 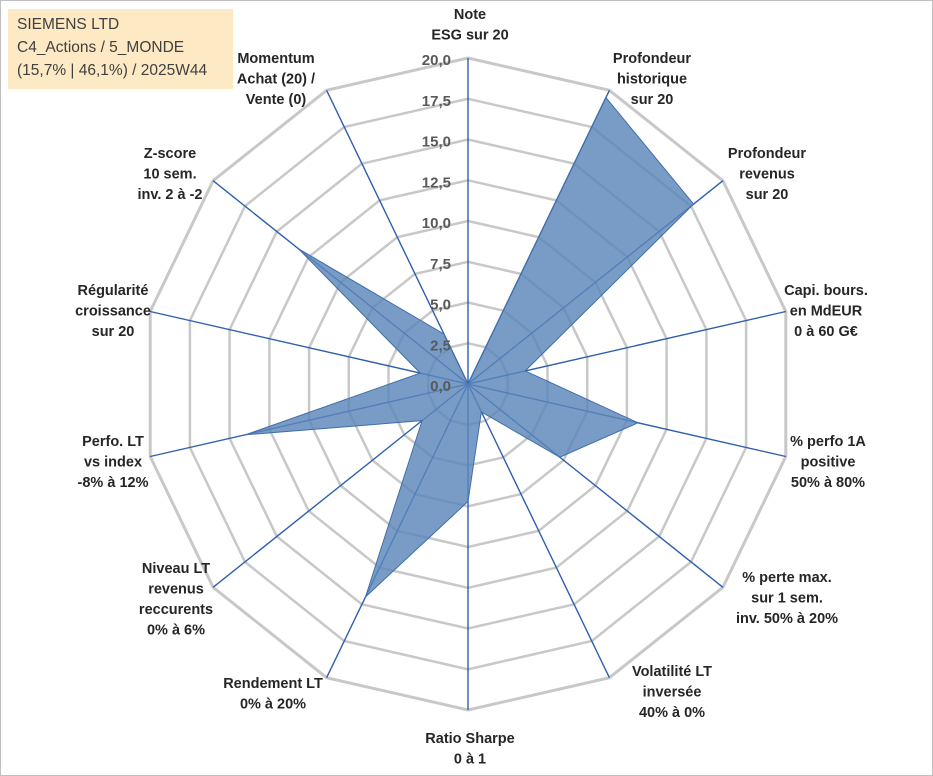 What do you see at coordinates (113, 483) in the screenshot?
I see `axis-label-line: -8% à 12%` at bounding box center [113, 483].